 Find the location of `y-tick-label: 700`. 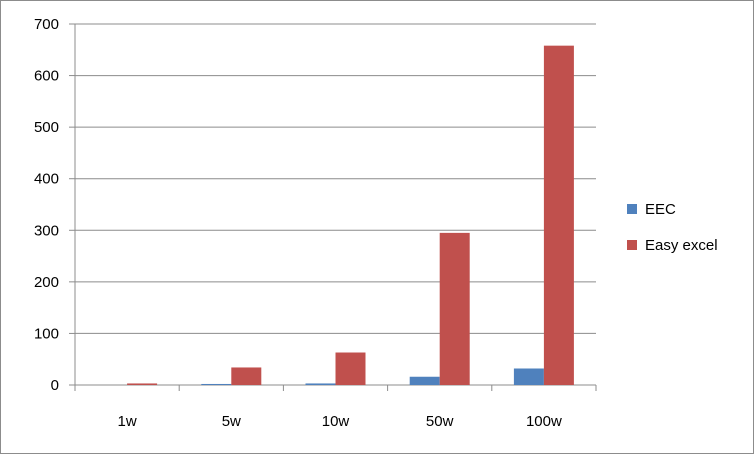

y-tick-label: 700 is located at coordinates (46, 24).